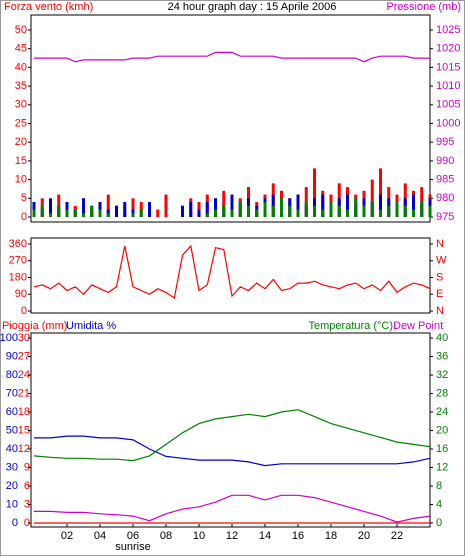  What do you see at coordinates (265, 536) in the screenshot?
I see `x-tick-label: 14` at bounding box center [265, 536].